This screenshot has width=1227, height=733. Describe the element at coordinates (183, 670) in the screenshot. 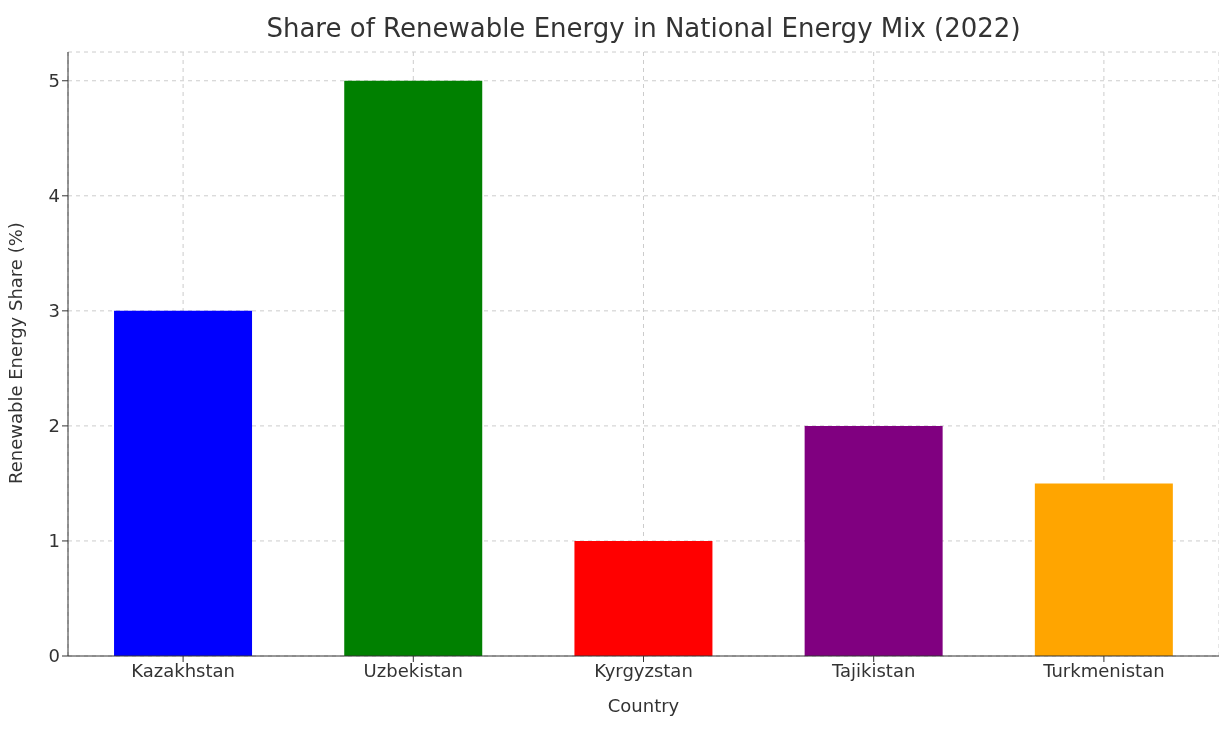

I see `x-tick-label: Kazakhstan` at that location.